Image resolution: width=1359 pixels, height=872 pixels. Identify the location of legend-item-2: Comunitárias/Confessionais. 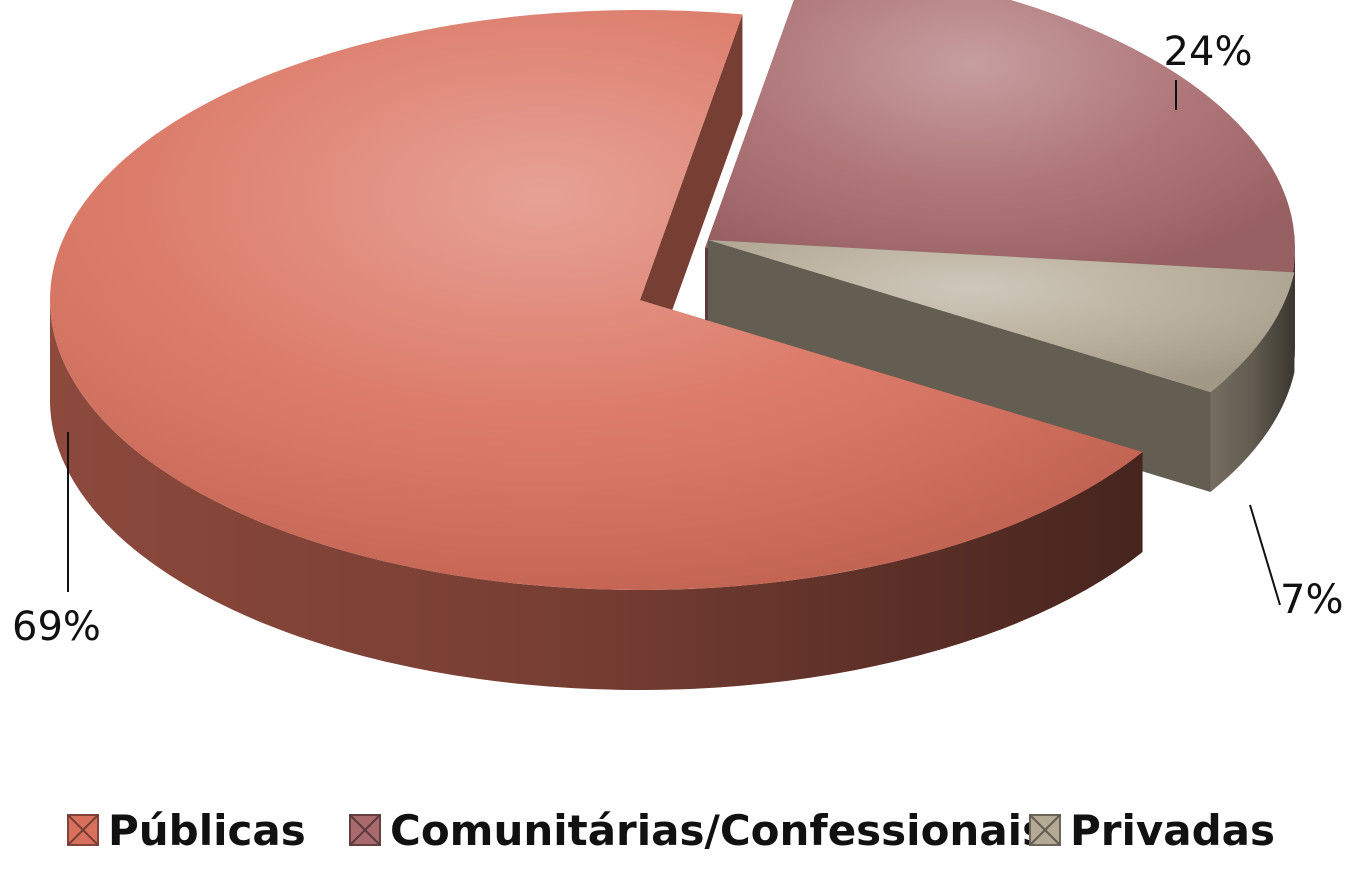
(698, 830).